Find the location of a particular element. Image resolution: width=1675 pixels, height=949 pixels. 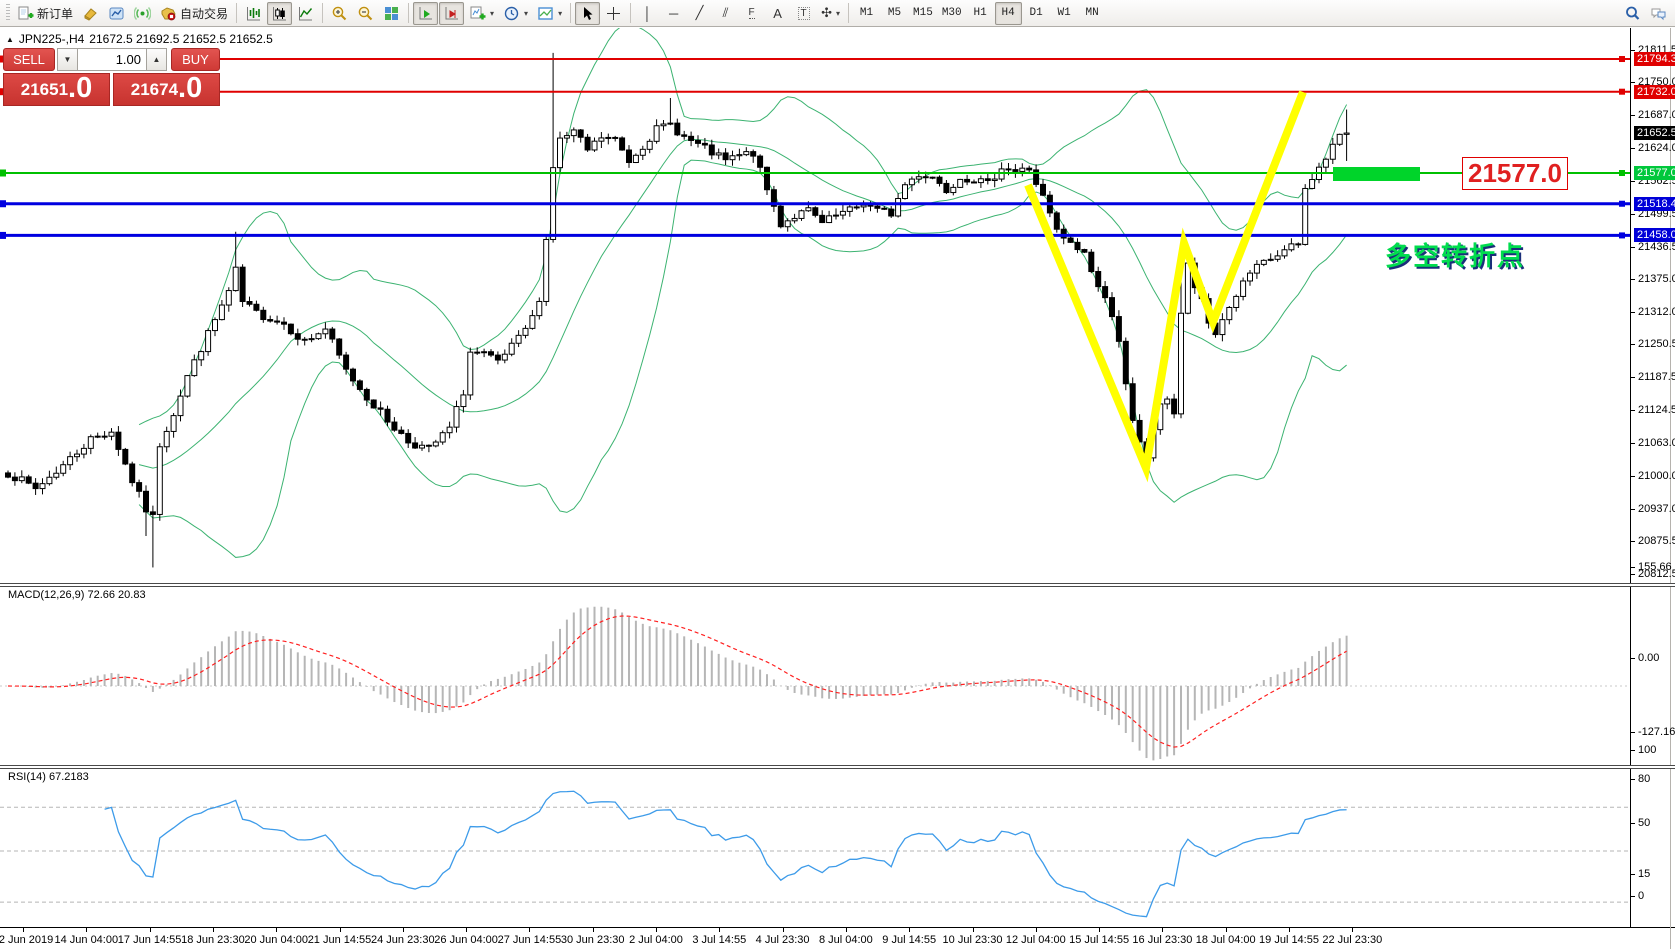

price-line-tag: 21577.0 is located at coordinates (1654, 173).